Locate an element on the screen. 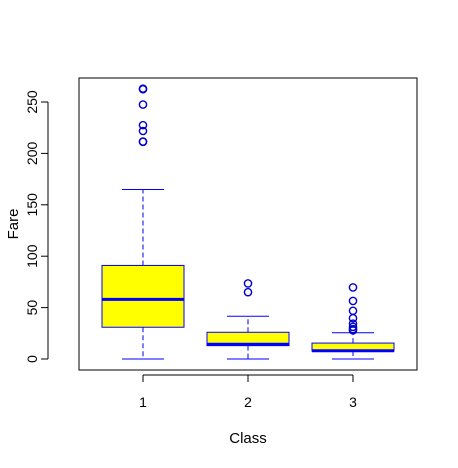  y-tick-label-100: 100 is located at coordinates (32, 256).